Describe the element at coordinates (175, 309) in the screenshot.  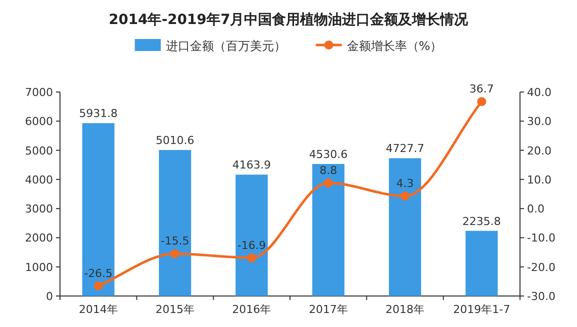
I see `x-tick-label: 2015年` at that location.